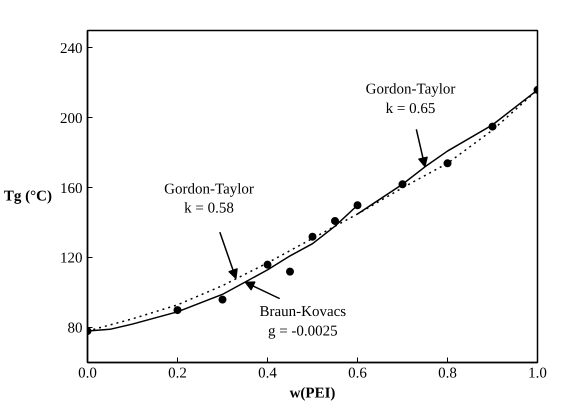 The height and width of the screenshot is (412, 572). Describe the element at coordinates (411, 99) in the screenshot. I see `annotation: Gordon-Taylor k = 0.65` at that location.